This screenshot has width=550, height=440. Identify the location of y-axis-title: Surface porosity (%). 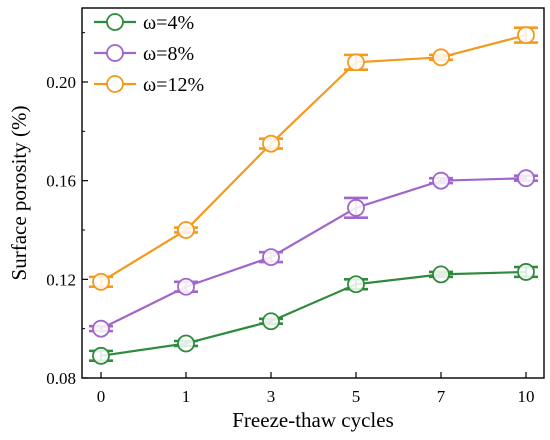
(19, 193).